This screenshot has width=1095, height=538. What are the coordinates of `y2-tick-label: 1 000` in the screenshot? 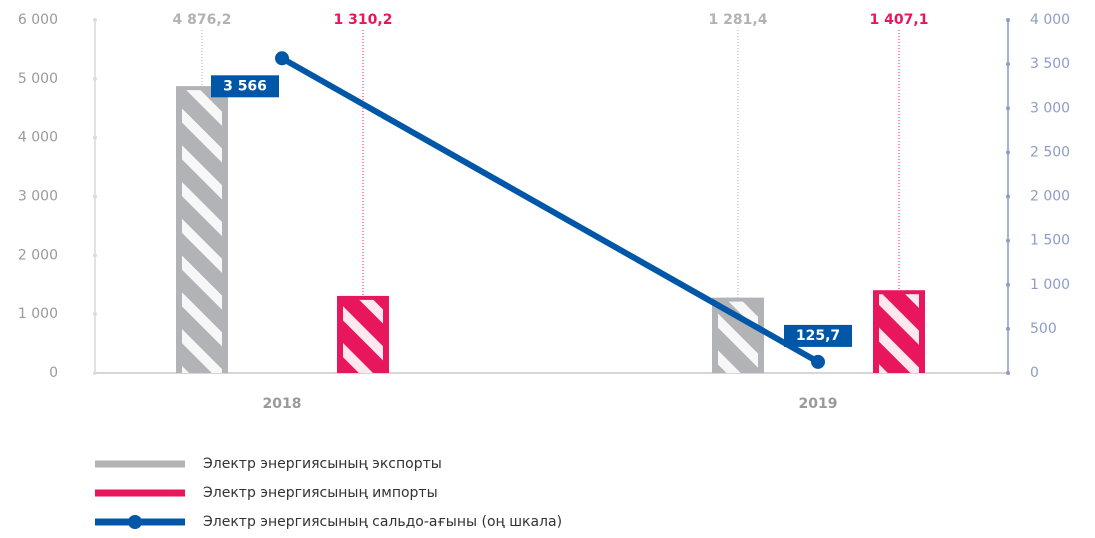 It's located at (1050, 285).